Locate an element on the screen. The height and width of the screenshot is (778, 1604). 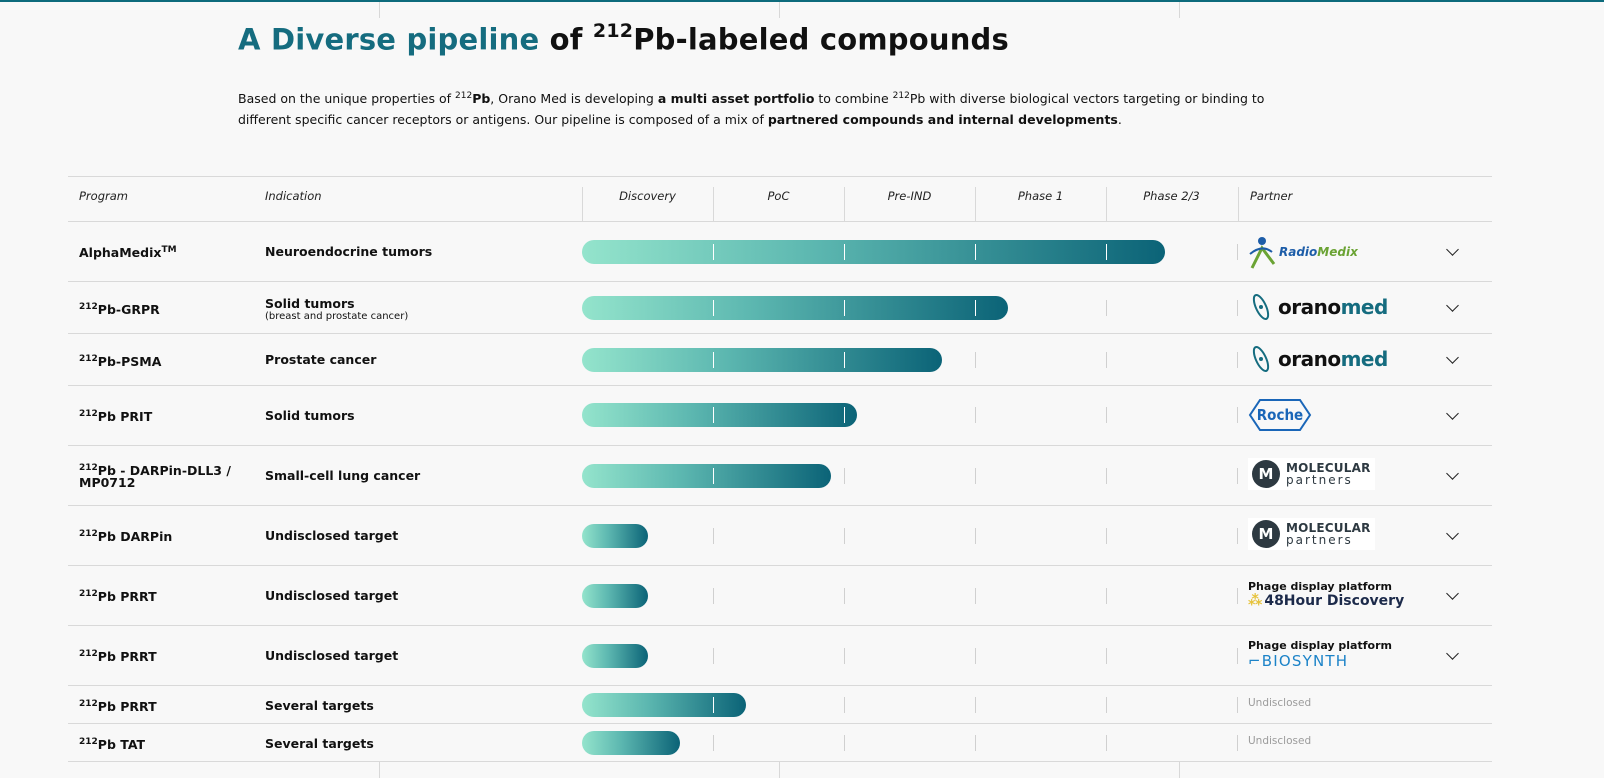
molecular-partners-text-top: MOLECULAR is located at coordinates (1328, 528).